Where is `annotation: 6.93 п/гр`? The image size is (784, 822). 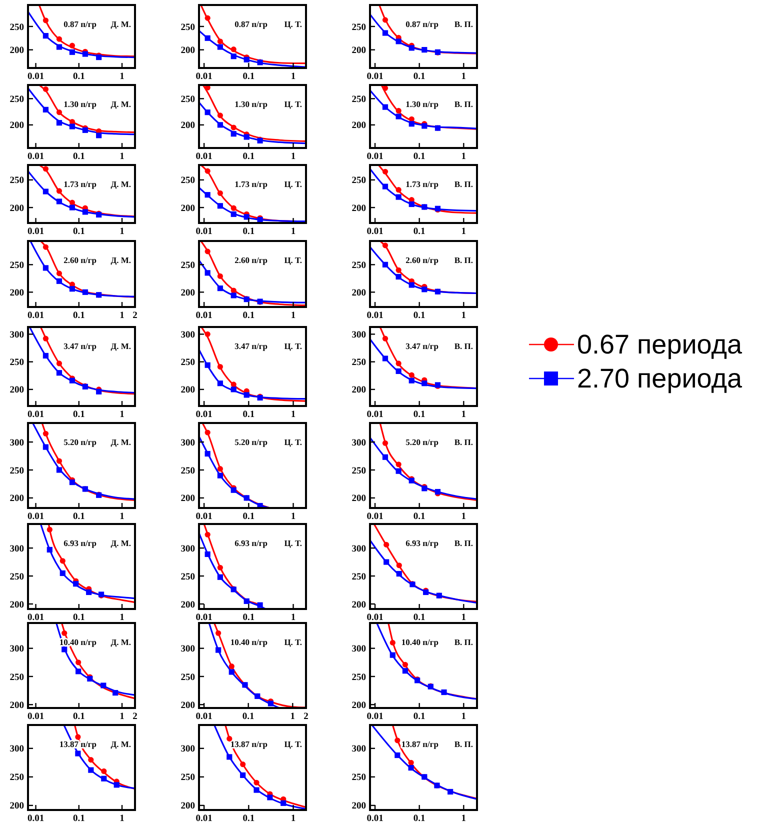
annotation: 6.93 п/гр is located at coordinates (422, 543).